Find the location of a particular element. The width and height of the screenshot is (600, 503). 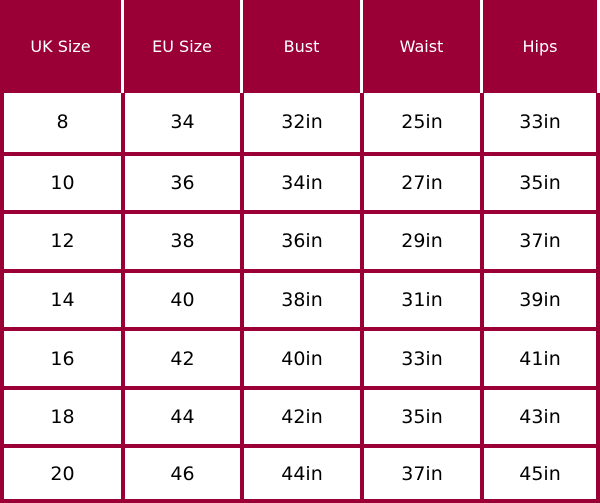

cell-uk-size: 20 is located at coordinates (60, 473).